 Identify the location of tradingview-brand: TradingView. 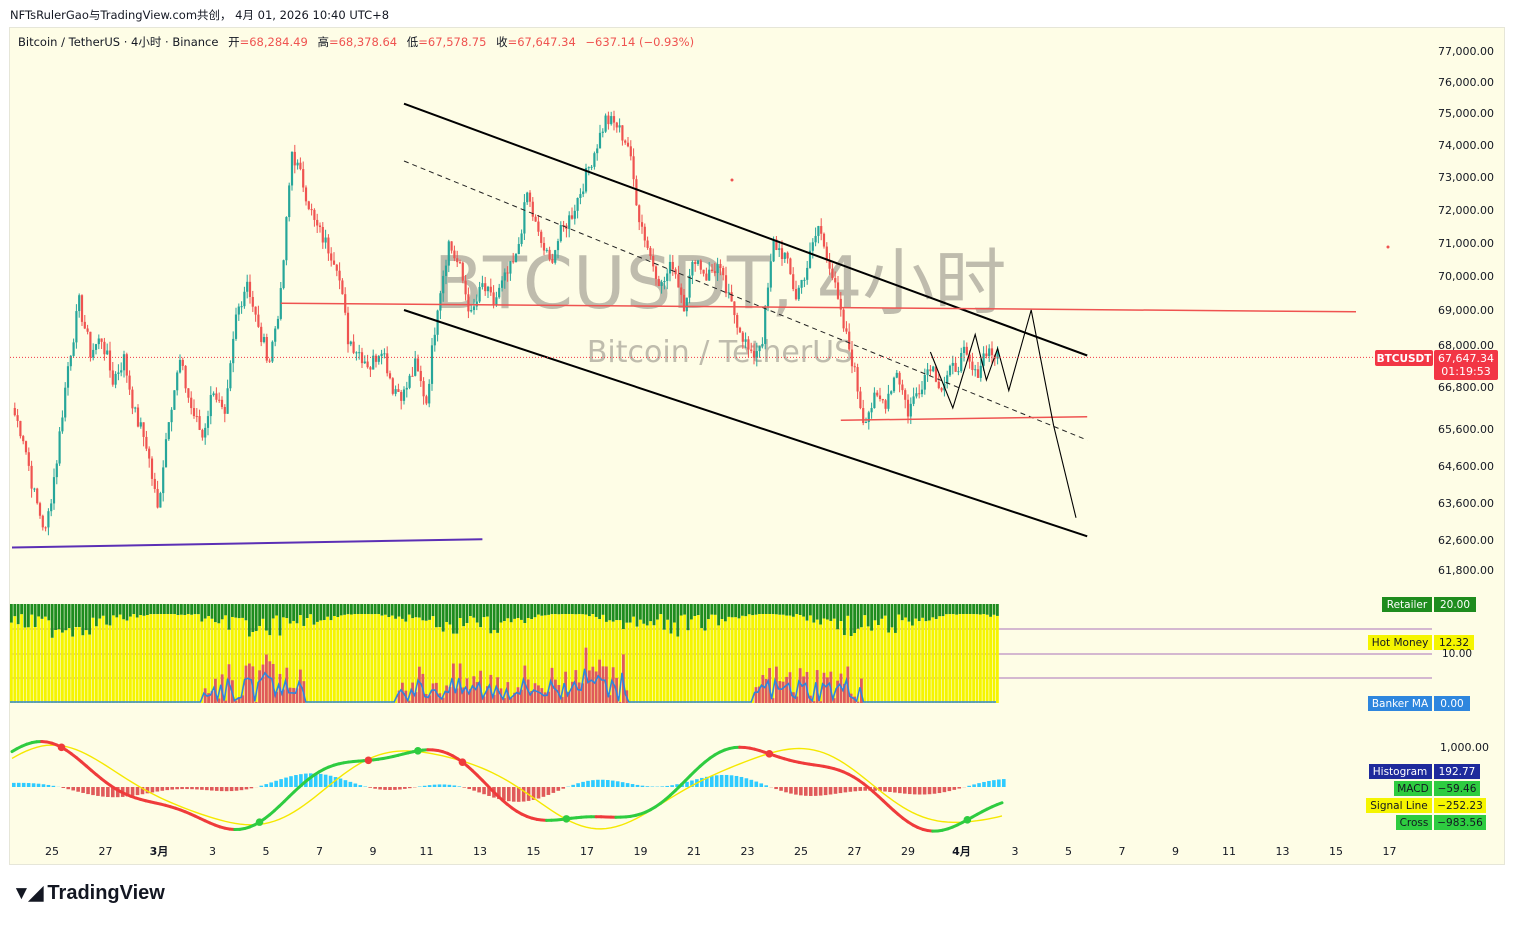
(106, 893).